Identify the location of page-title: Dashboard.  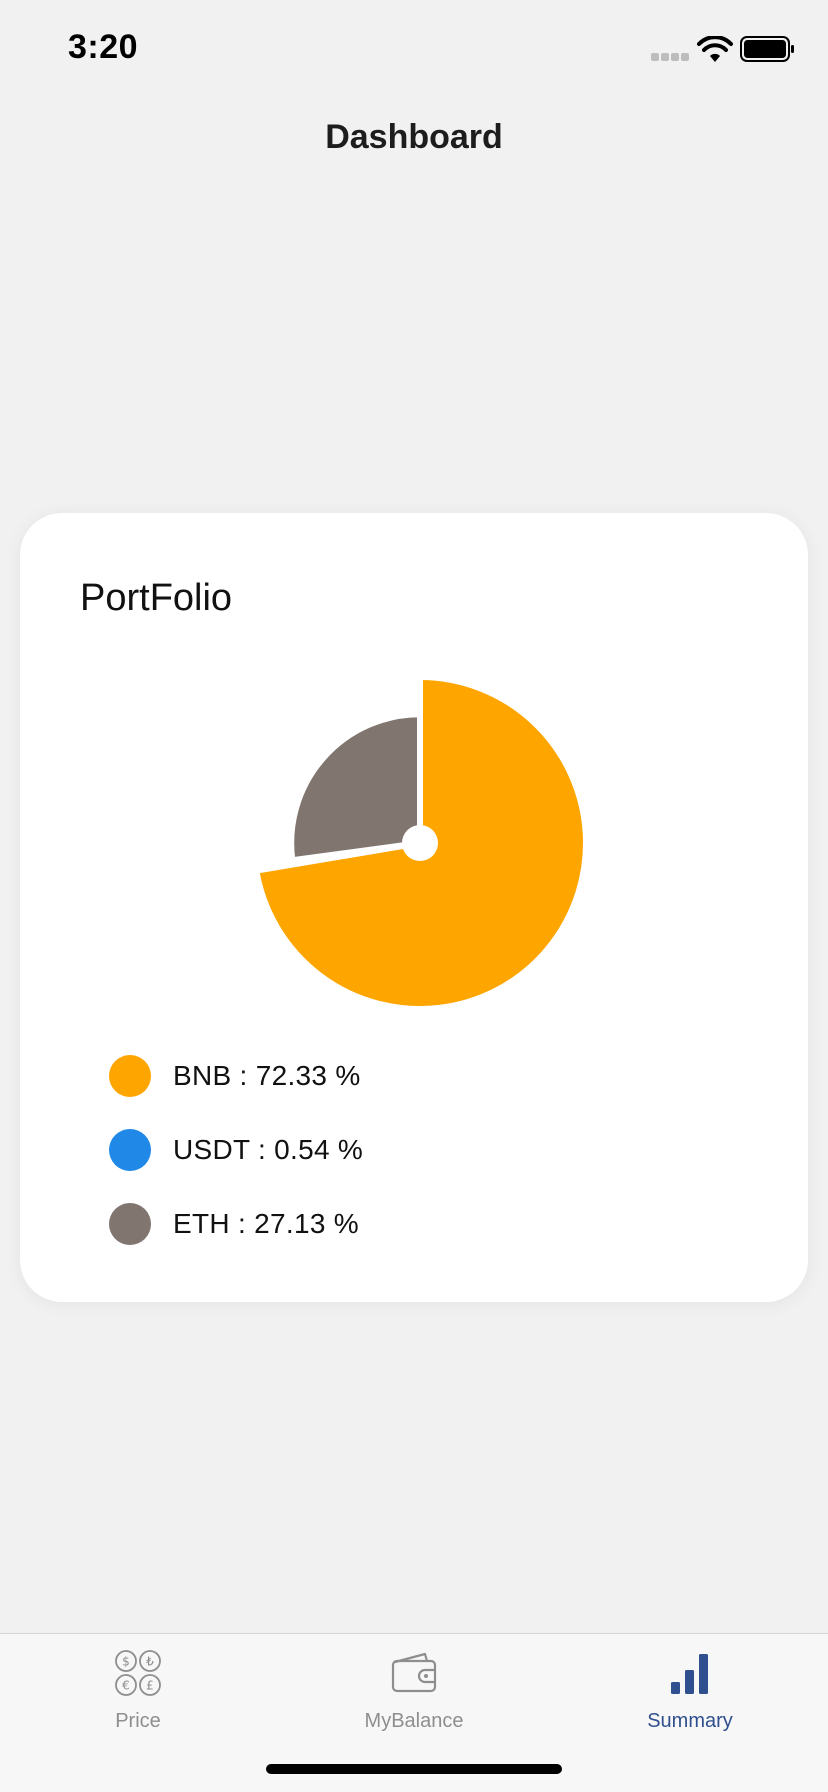
(414, 137).